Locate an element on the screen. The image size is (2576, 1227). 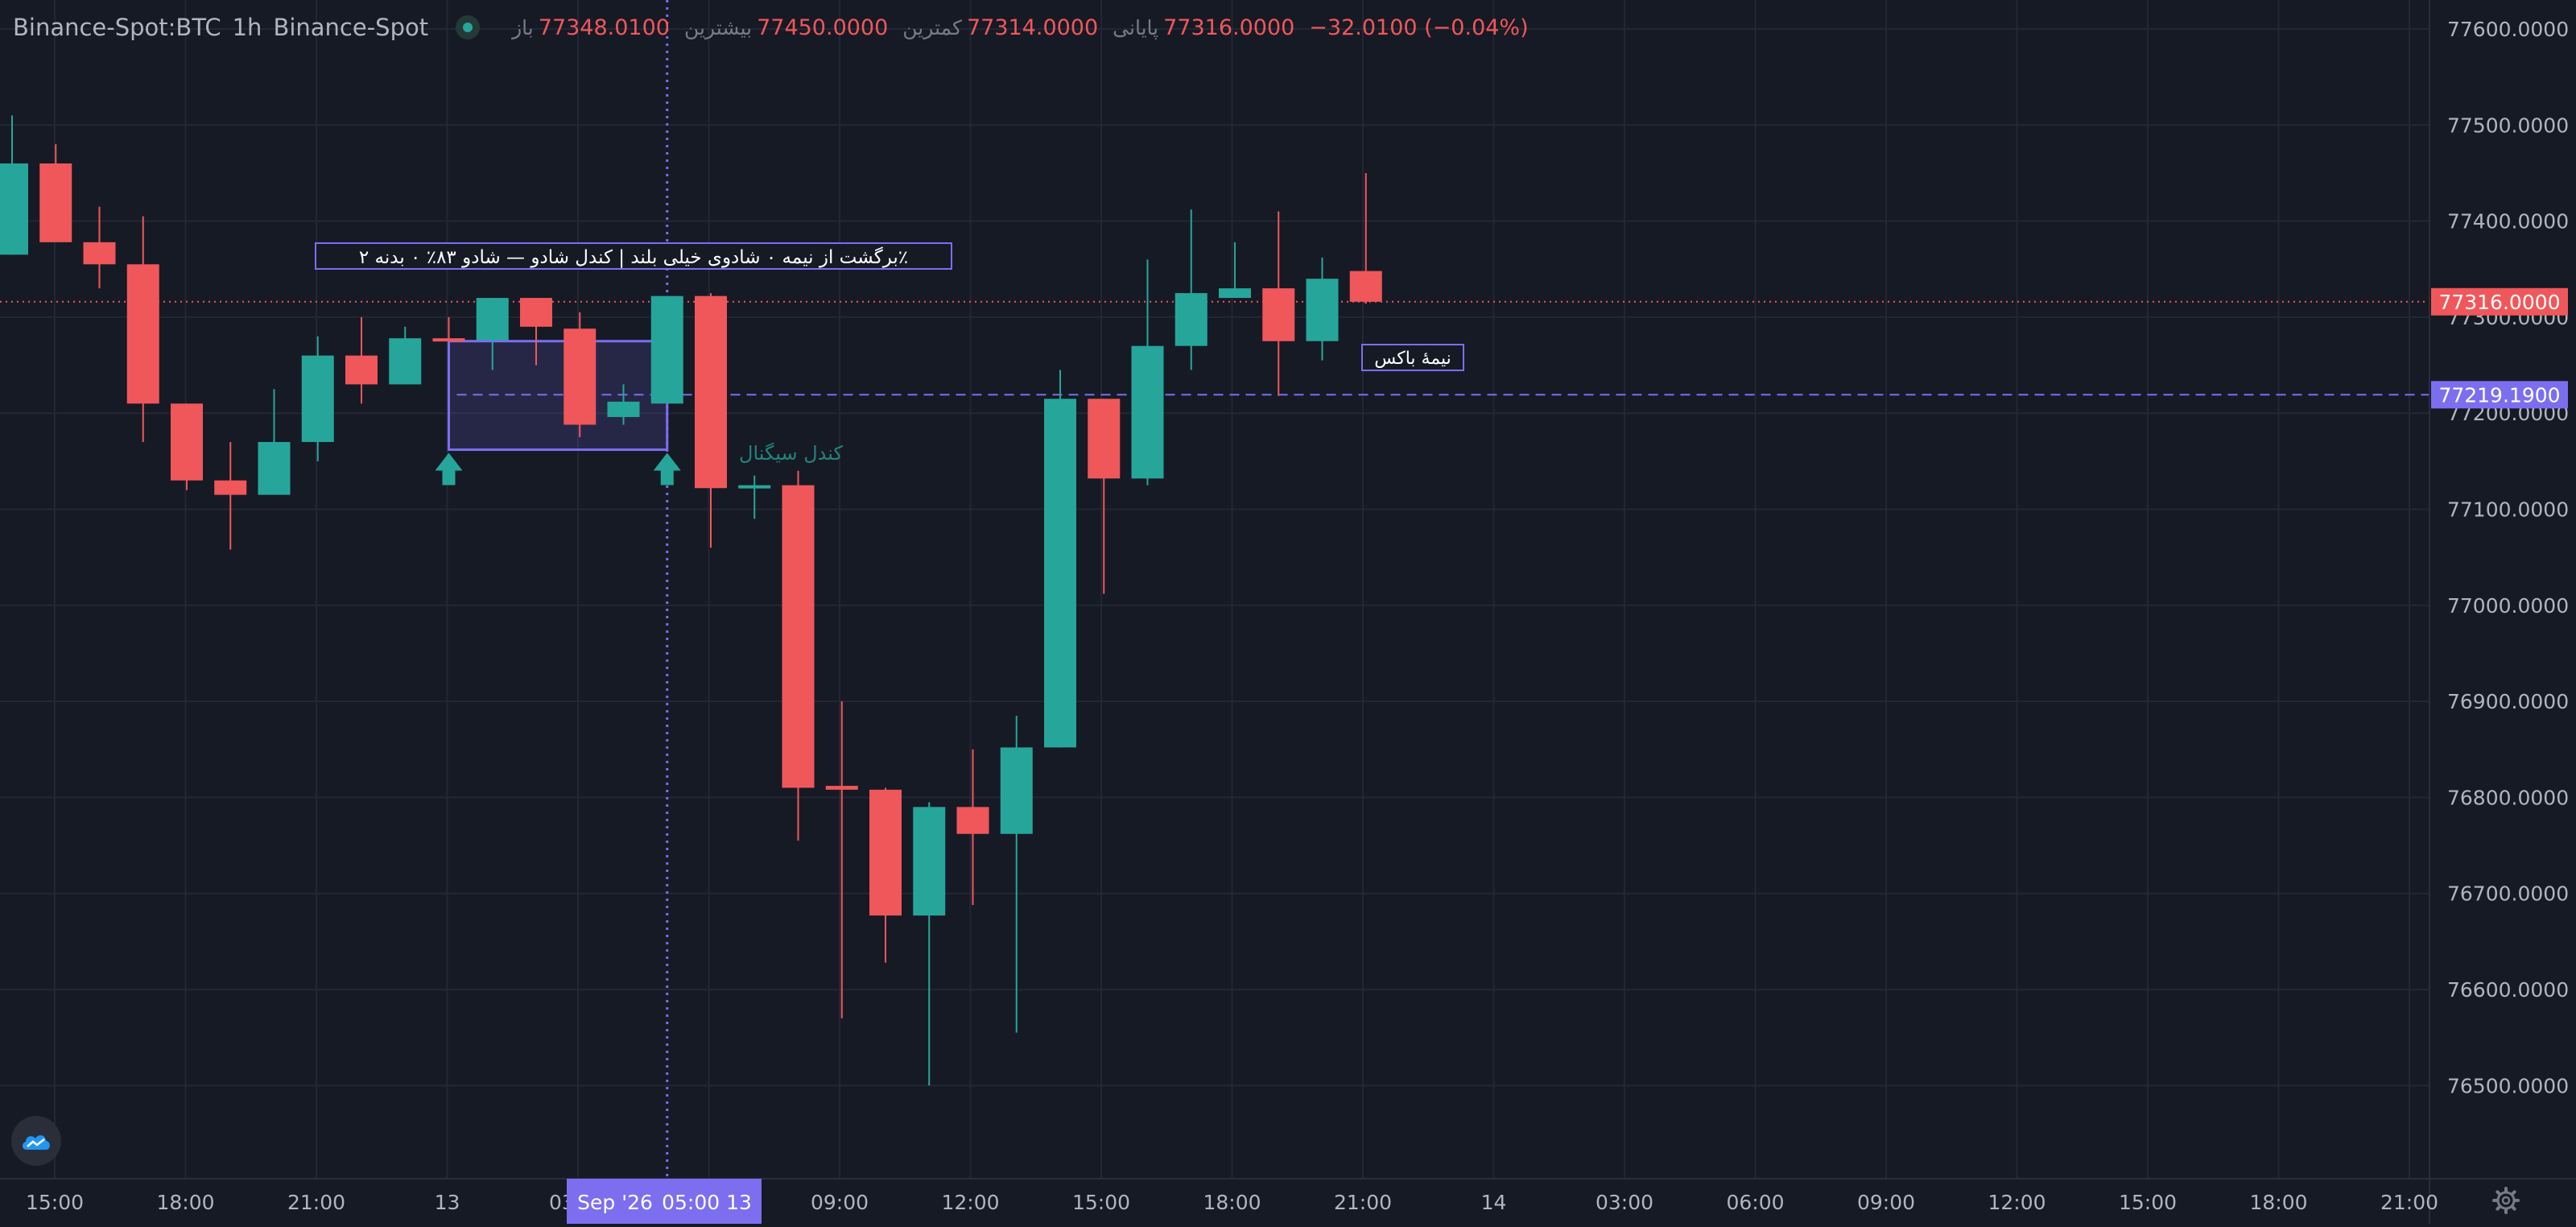
y-tick-label: 77100.0000 is located at coordinates (2508, 510).